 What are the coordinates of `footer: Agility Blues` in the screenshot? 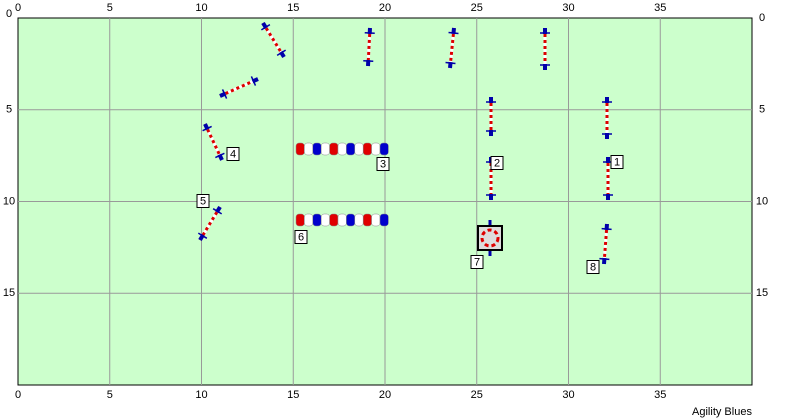 It's located at (722, 412).